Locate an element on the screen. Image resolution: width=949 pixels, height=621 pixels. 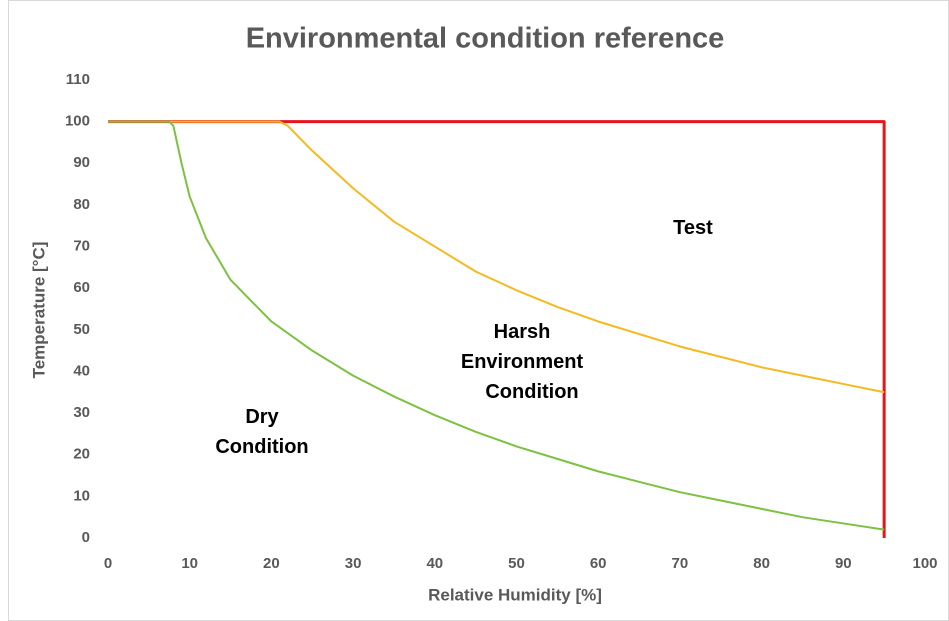
y-axis-label: Temperature [°C] is located at coordinates (38, 310).